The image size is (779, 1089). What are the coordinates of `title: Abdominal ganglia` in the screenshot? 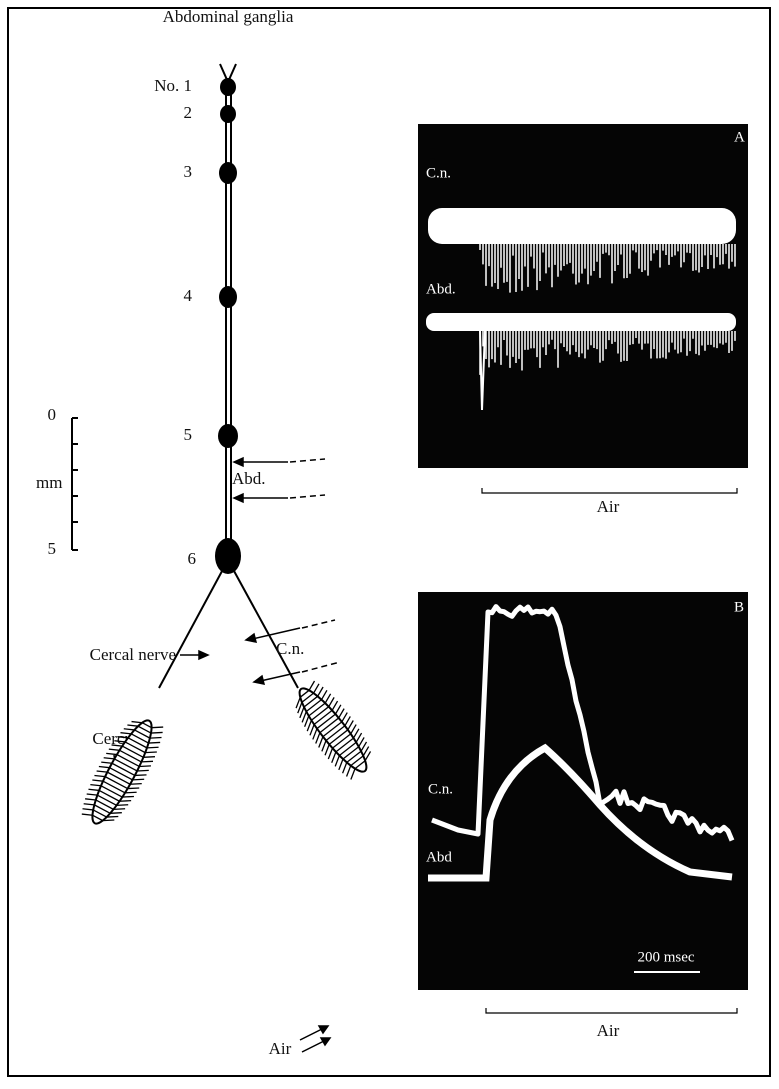 It's located at (228, 16).